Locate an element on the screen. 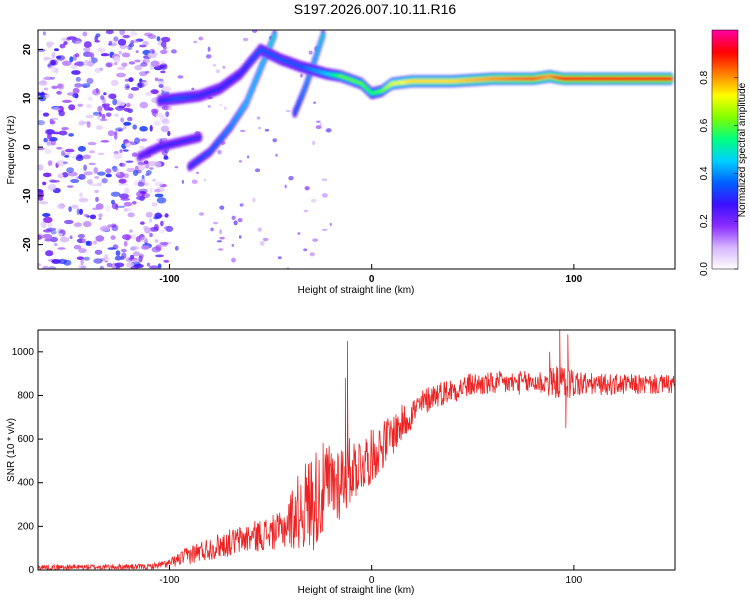  page-title: S197.2026.007.10.11.R16 is located at coordinates (375, 9).